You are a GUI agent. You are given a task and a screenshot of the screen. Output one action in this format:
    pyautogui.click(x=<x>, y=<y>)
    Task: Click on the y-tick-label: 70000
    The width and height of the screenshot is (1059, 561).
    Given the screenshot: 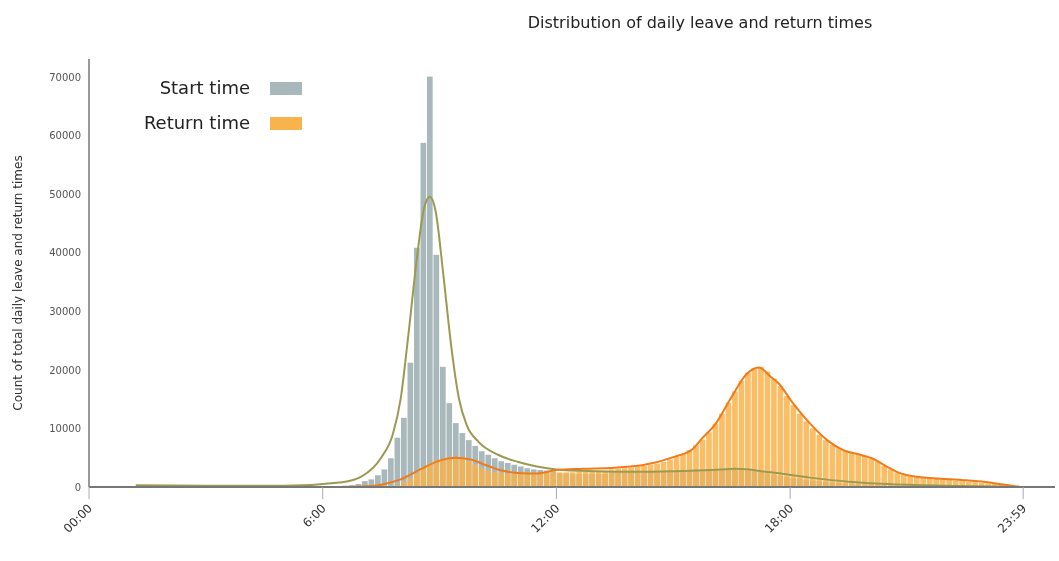 What is the action you would take?
    pyautogui.click(x=65, y=77)
    